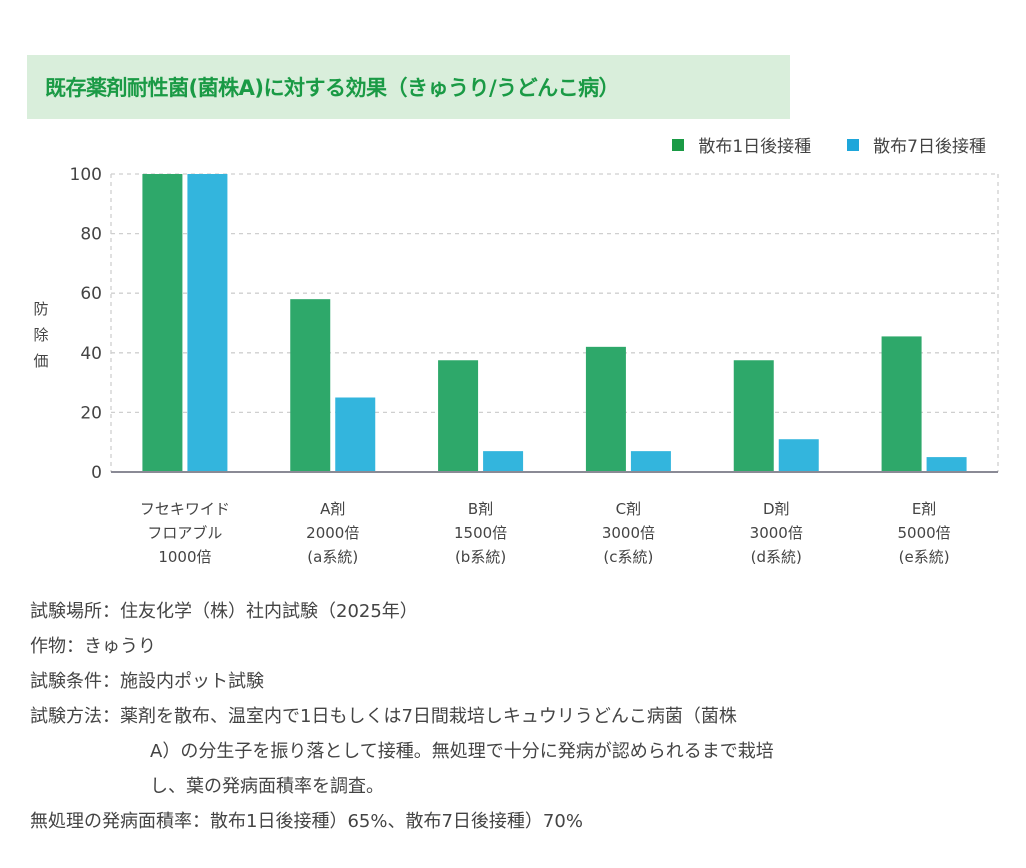 The width and height of the screenshot is (1026, 868). I want to click on chart-title-banner: 既存薬剤耐性菌(菌株A)に対する効果（きゅうり/うどんこ病）, so click(408, 87).